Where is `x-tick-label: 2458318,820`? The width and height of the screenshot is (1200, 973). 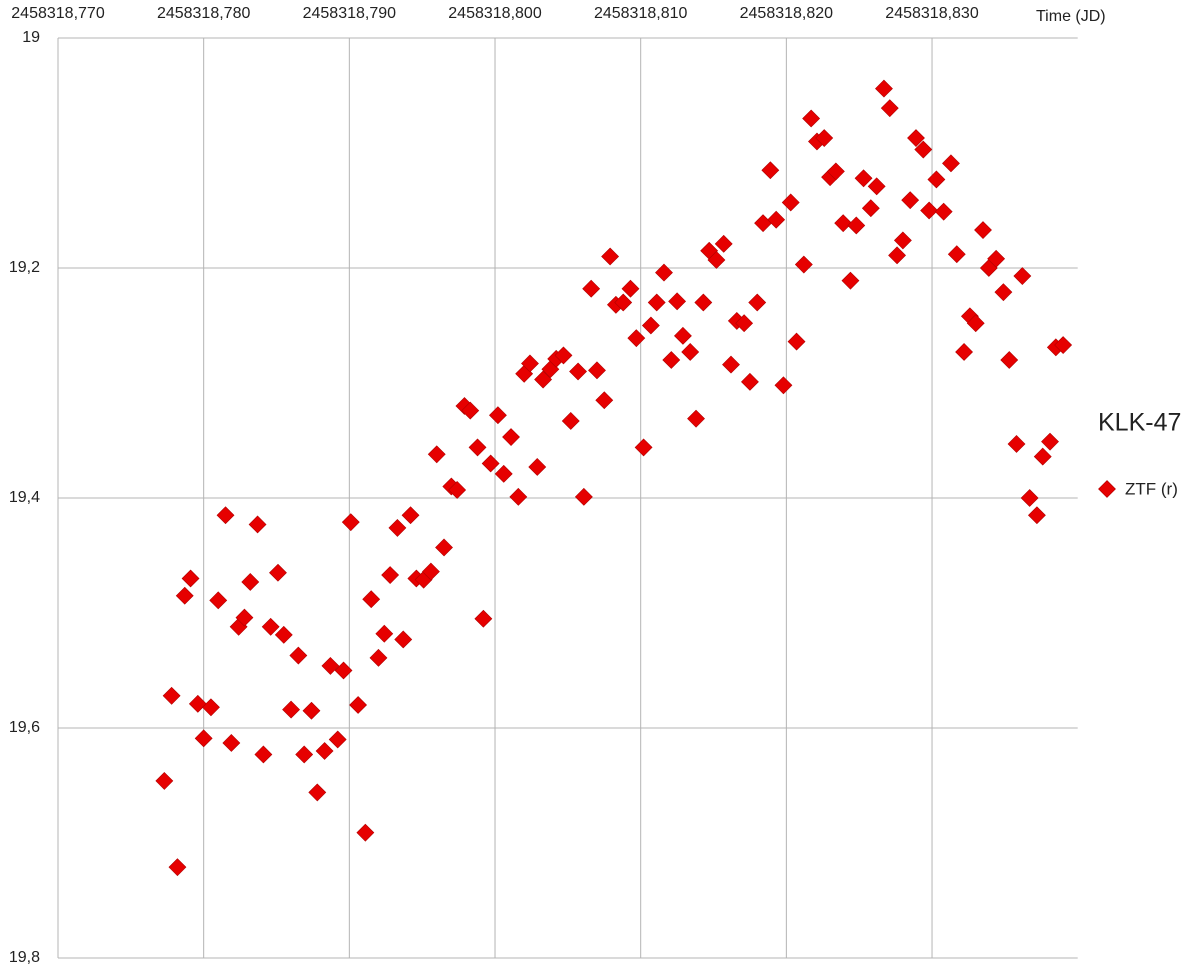
x-tick-label: 2458318,820 is located at coordinates (787, 13).